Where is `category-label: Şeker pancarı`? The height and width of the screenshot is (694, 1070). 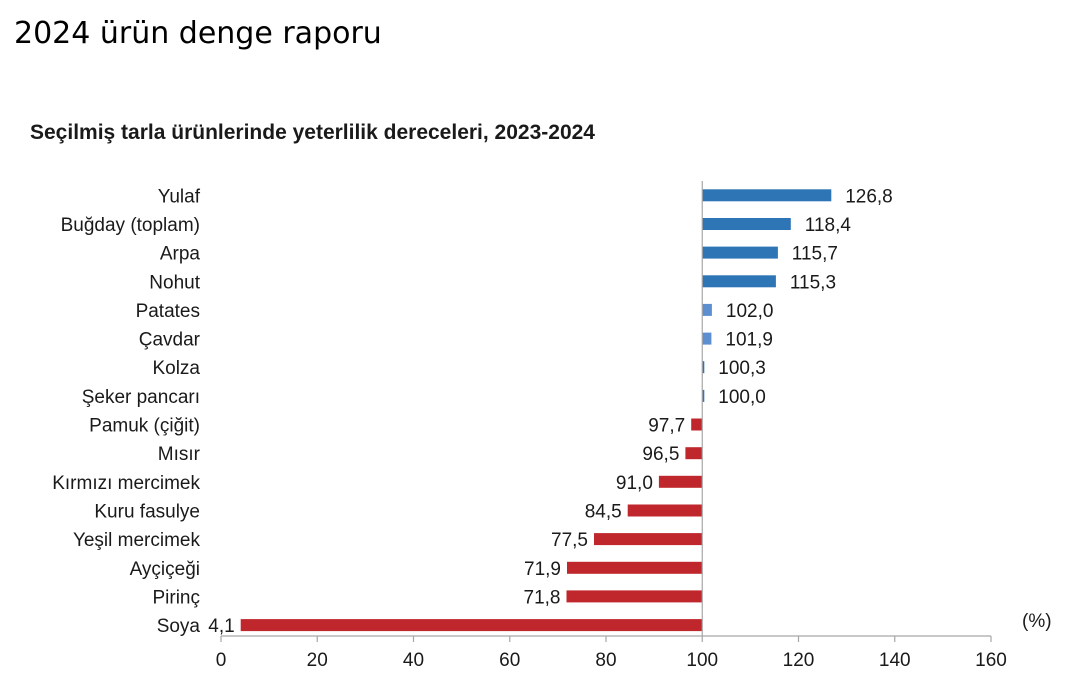
category-label: Şeker pancarı is located at coordinates (141, 397).